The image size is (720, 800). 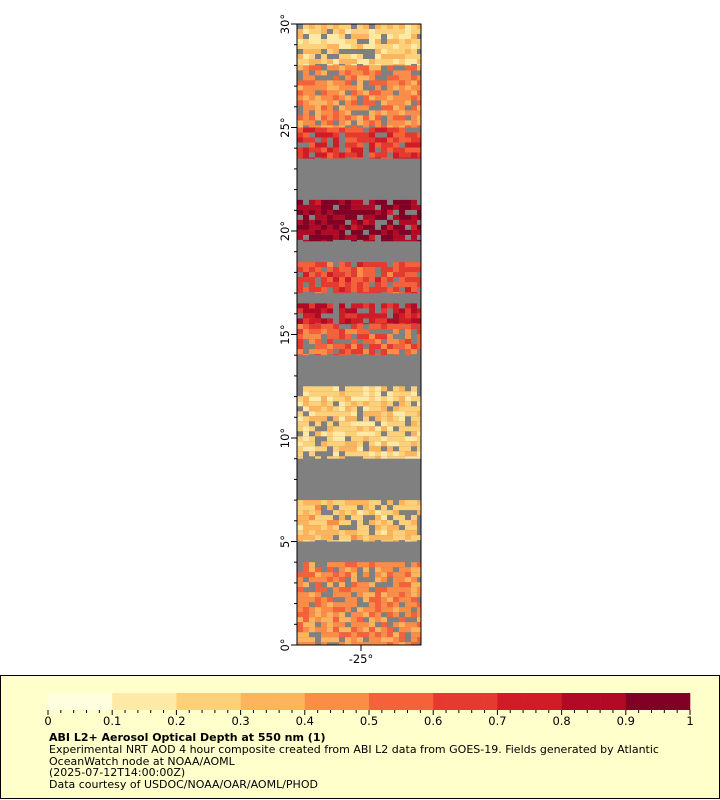 I want to click on aod-band, so click(x=359, y=143).